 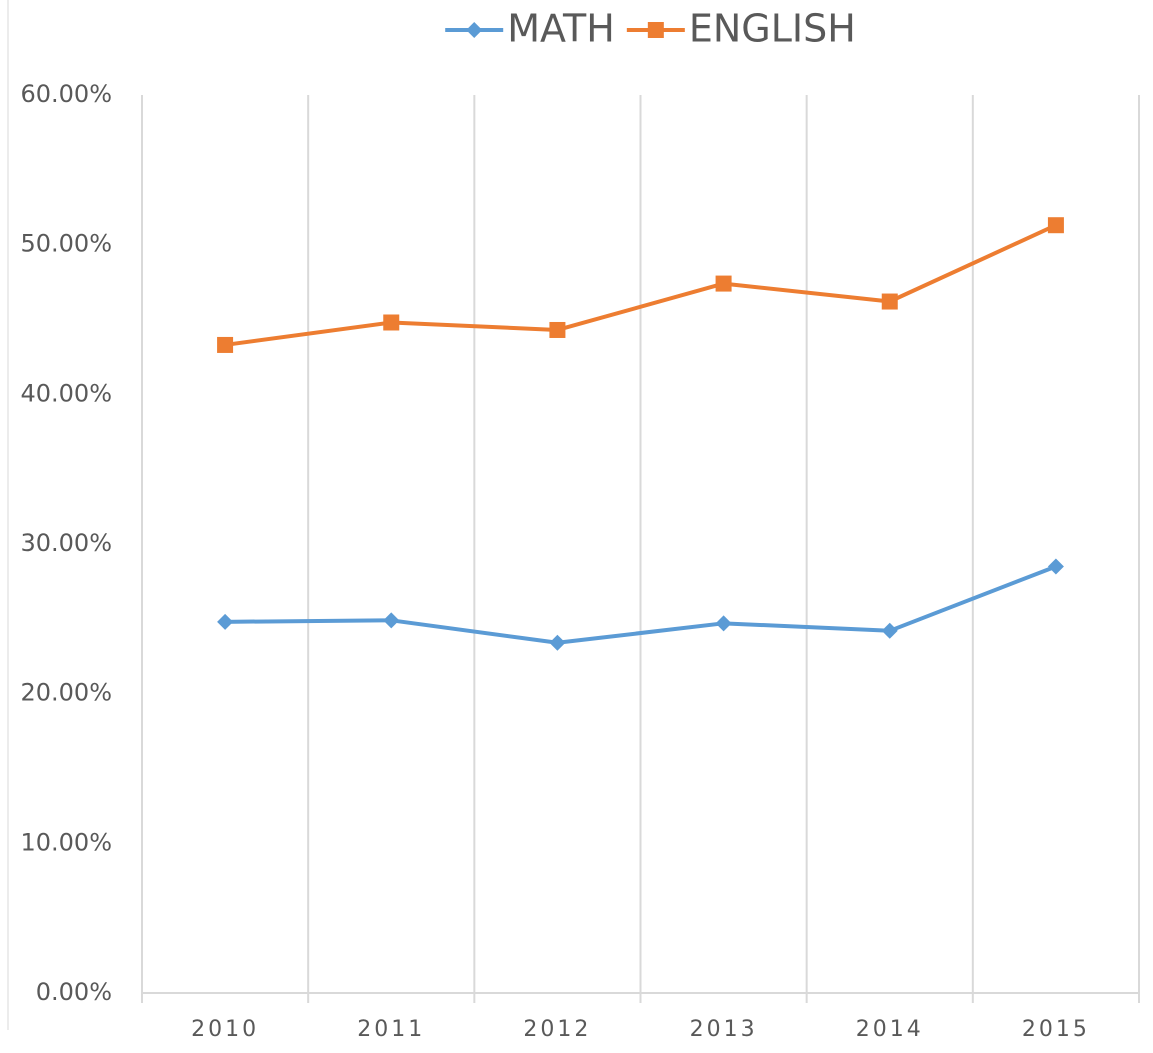 What do you see at coordinates (890, 1029) in the screenshot?
I see `x-tick-label: 2014` at bounding box center [890, 1029].